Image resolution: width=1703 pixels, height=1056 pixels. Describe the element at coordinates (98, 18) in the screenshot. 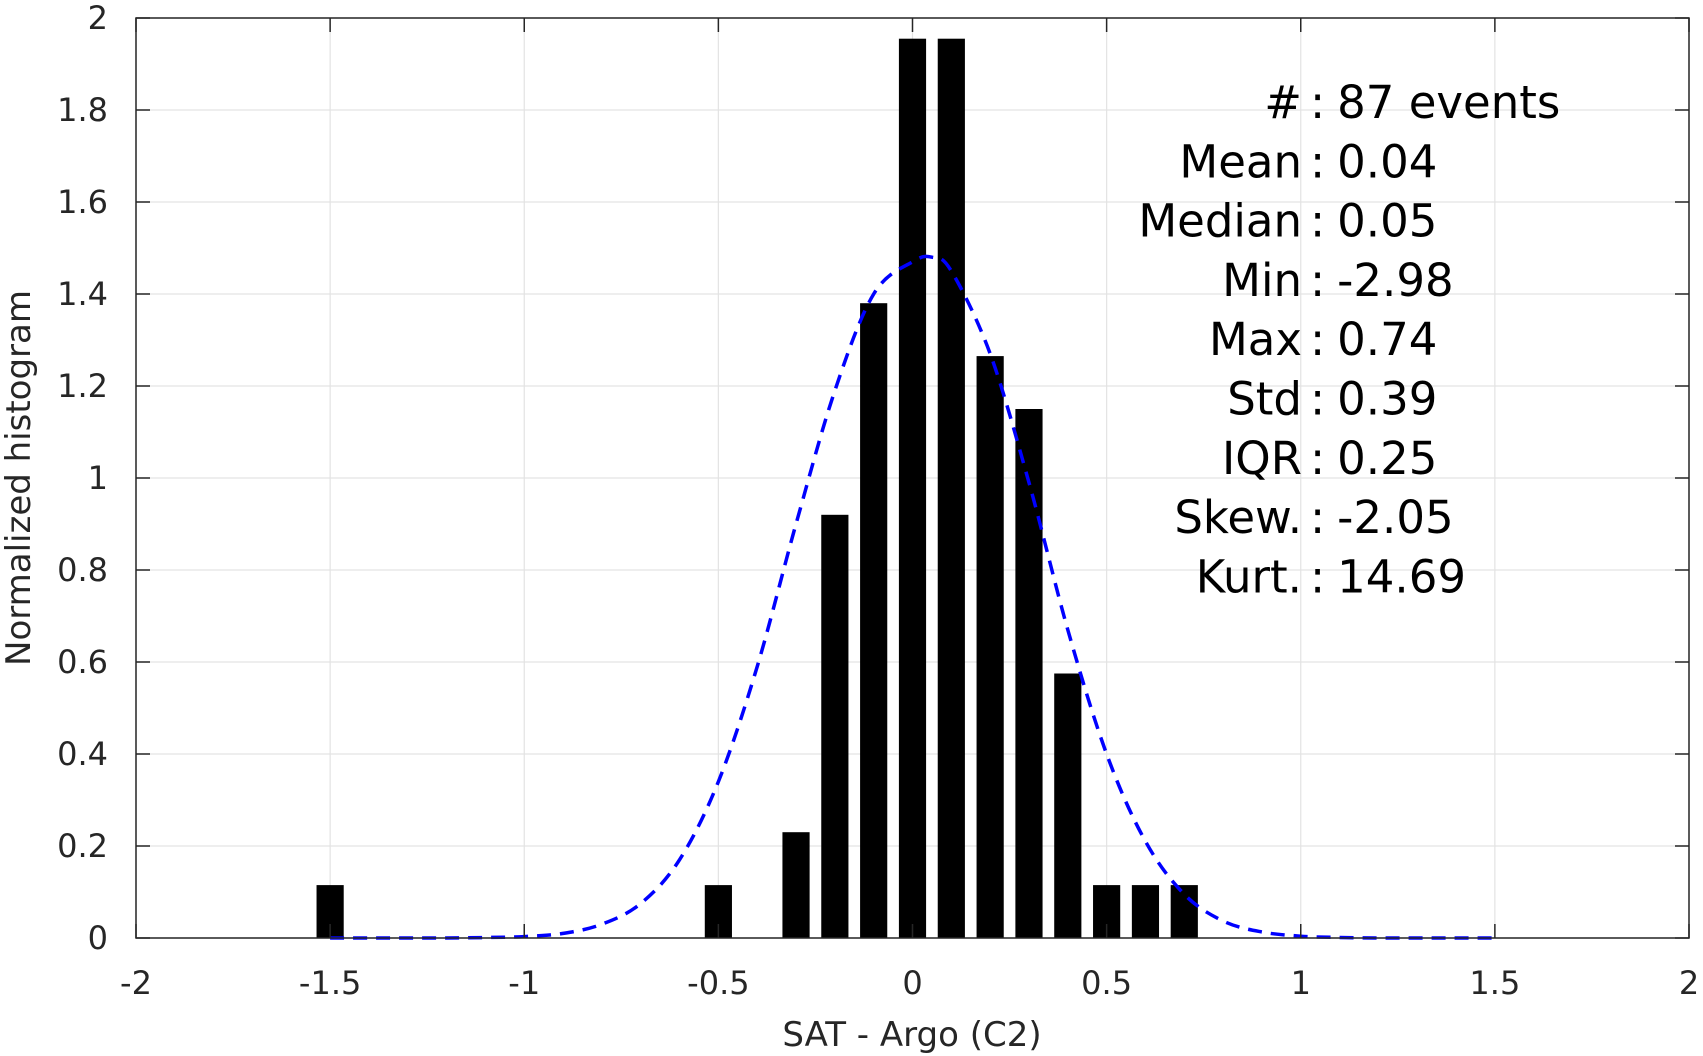

I see `y-tick-label: 2` at that location.